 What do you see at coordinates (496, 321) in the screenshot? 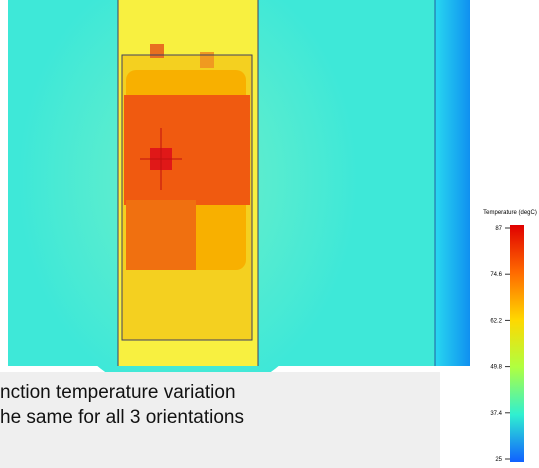
I see `tick-label: 62.2` at bounding box center [496, 321].